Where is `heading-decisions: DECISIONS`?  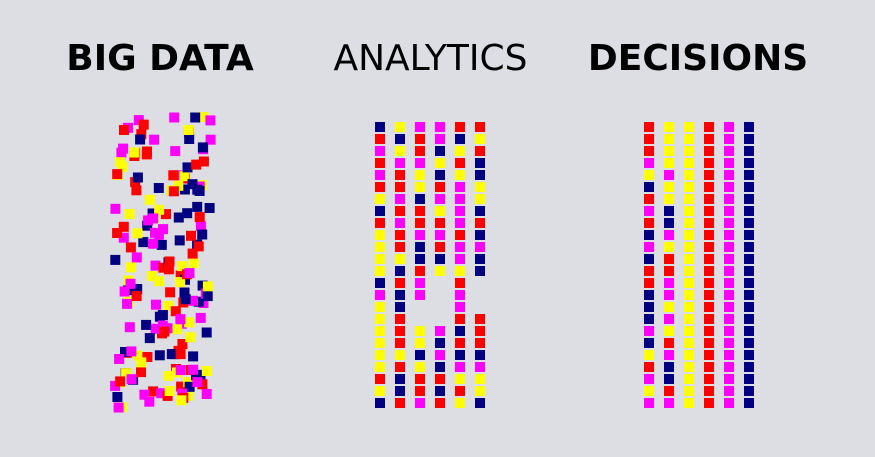 heading-decisions: DECISIONS is located at coordinates (698, 58).